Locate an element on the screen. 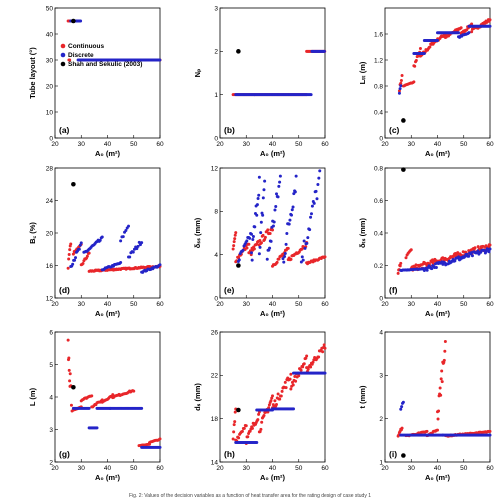  y-tick-label: 4 is located at coordinates (381, 332).